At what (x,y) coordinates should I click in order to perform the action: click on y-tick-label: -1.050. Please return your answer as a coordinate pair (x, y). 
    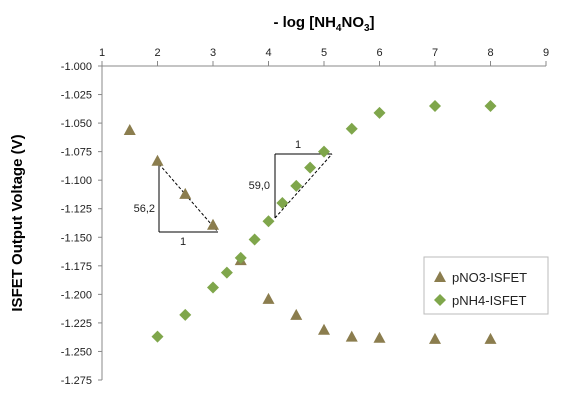
    Looking at the image, I should click on (76, 124).